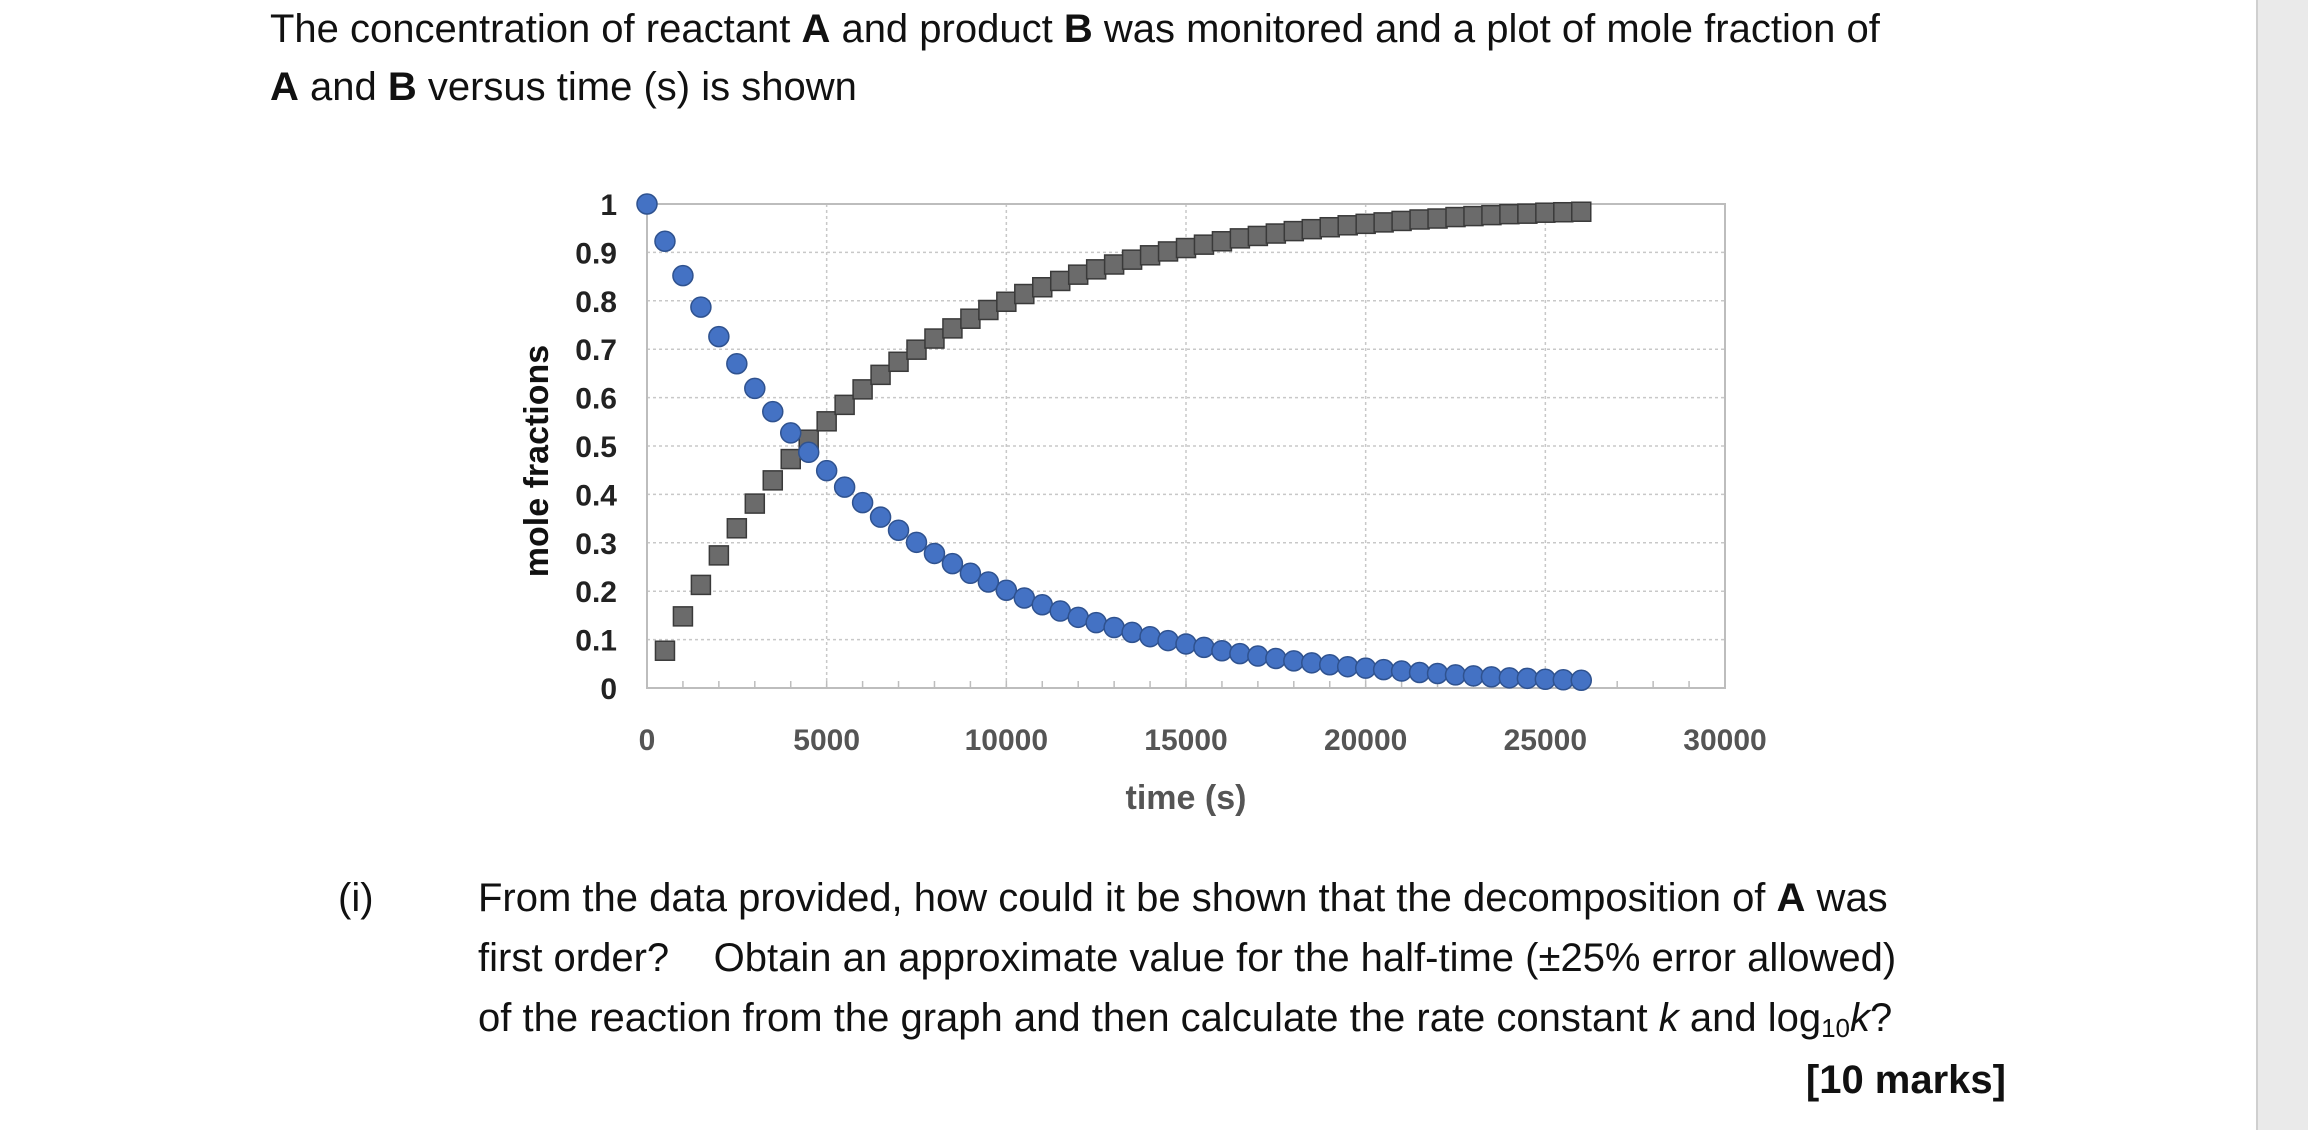 The height and width of the screenshot is (1130, 2308). I want to click on question-text-span: ?, so click(1881, 1018).